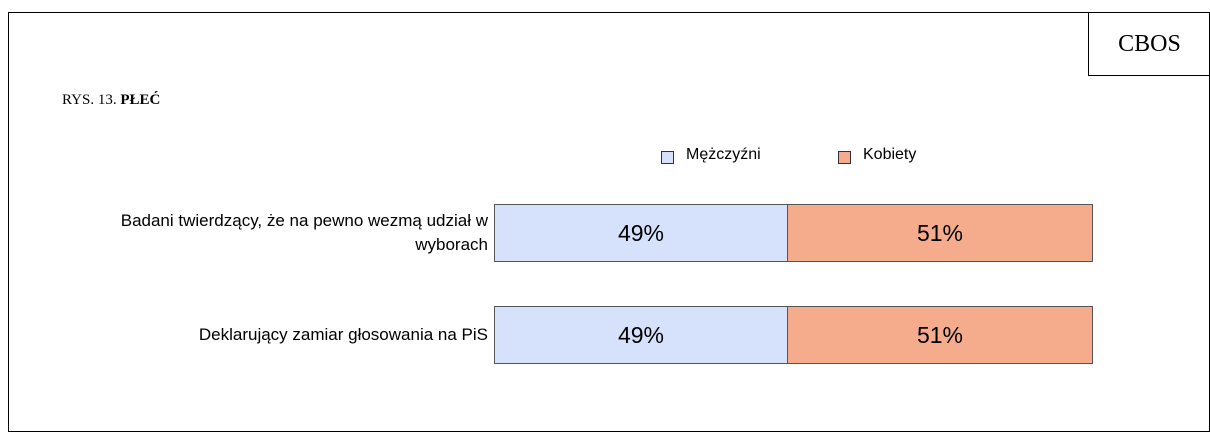  What do you see at coordinates (140, 100) in the screenshot?
I see `chart-title: PŁEĆ` at bounding box center [140, 100].